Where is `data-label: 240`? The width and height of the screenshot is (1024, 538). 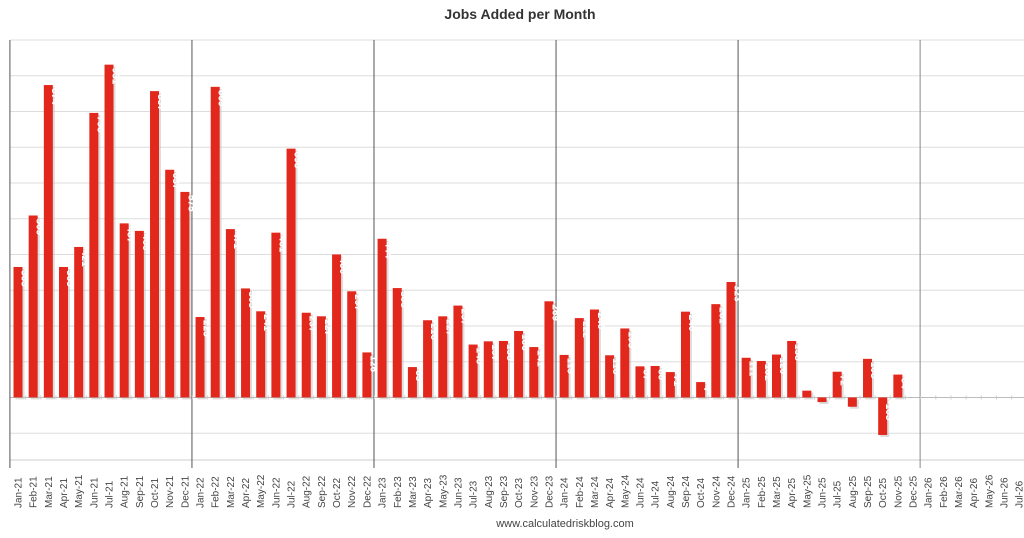
data-label: 240 is located at coordinates (691, 323).